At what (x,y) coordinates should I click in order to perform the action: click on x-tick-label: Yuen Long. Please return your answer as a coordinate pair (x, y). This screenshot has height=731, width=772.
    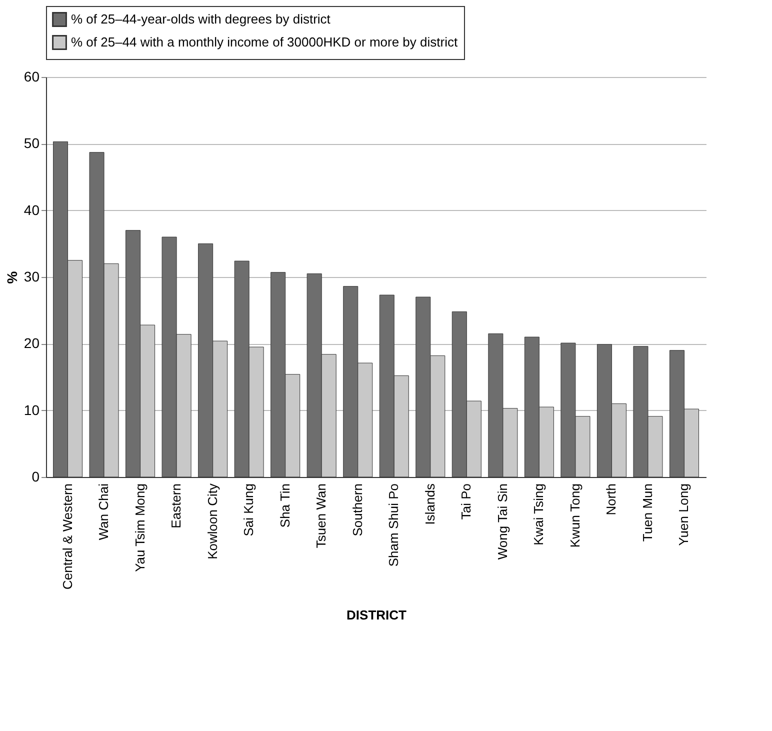
    Looking at the image, I should click on (684, 515).